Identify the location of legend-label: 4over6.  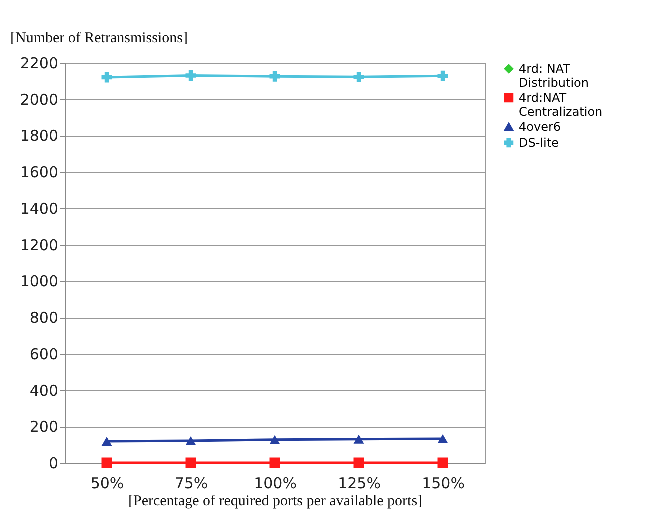
(540, 127).